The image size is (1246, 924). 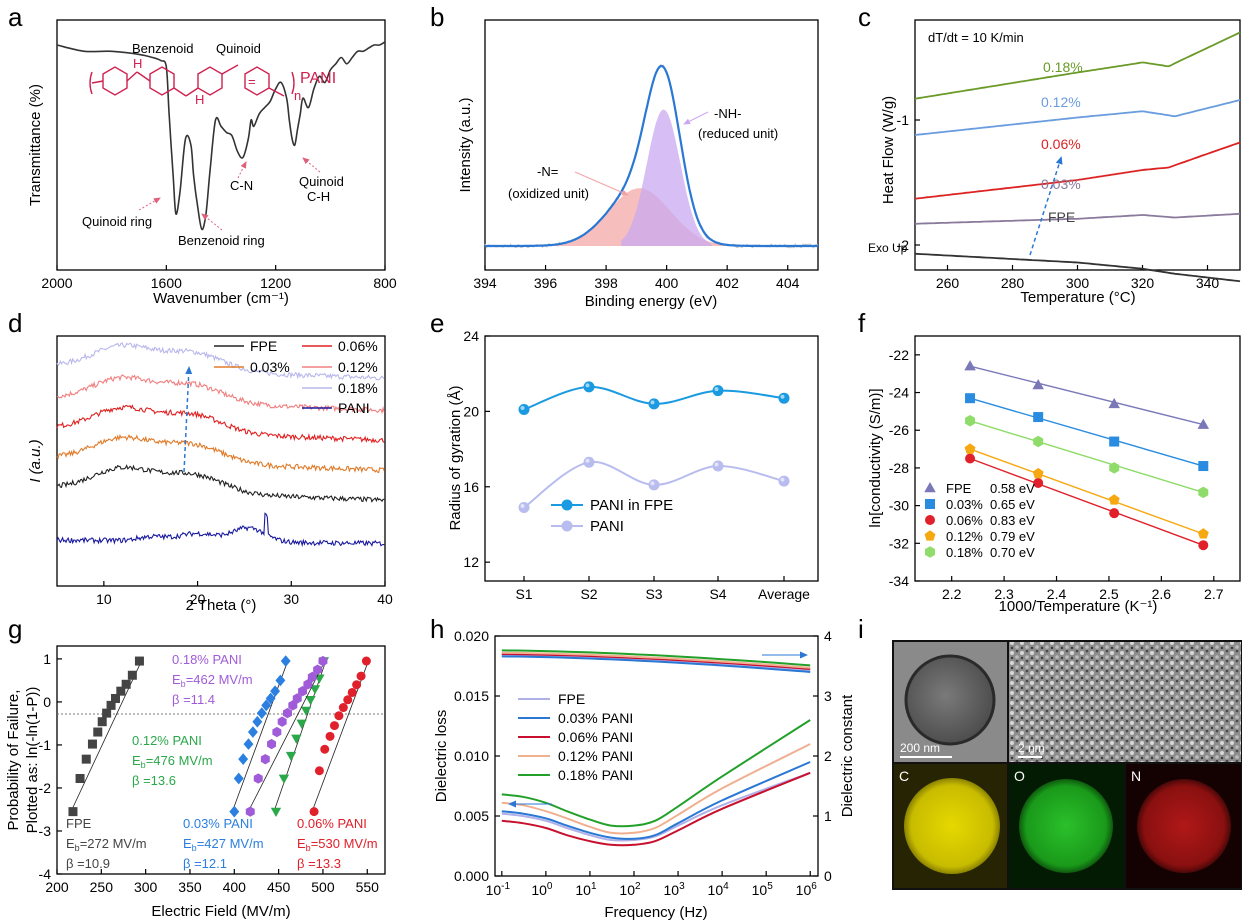 I want to click on y-tick-label: -3, so click(x=45, y=831).